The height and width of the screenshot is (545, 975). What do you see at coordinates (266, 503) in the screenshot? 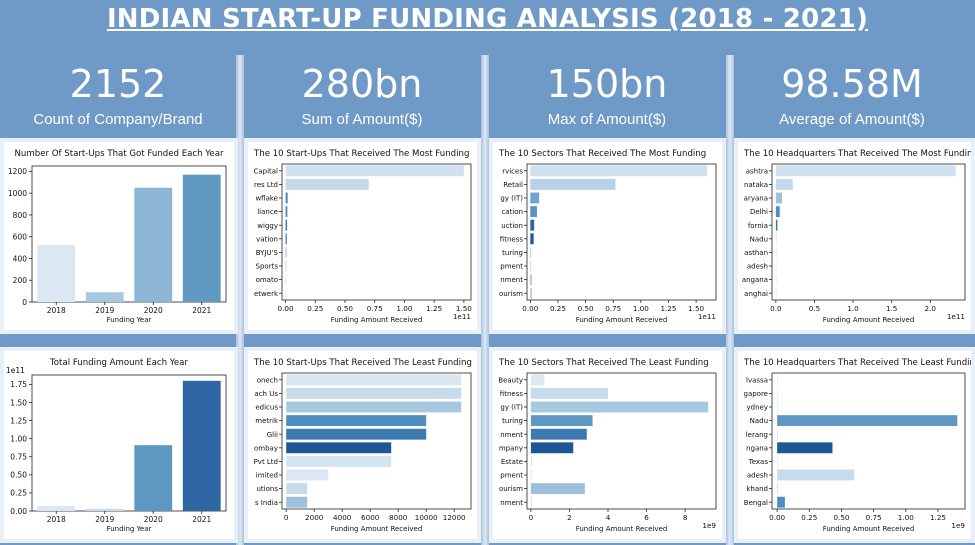
I see `y-tick-label: s India` at bounding box center [266, 503].